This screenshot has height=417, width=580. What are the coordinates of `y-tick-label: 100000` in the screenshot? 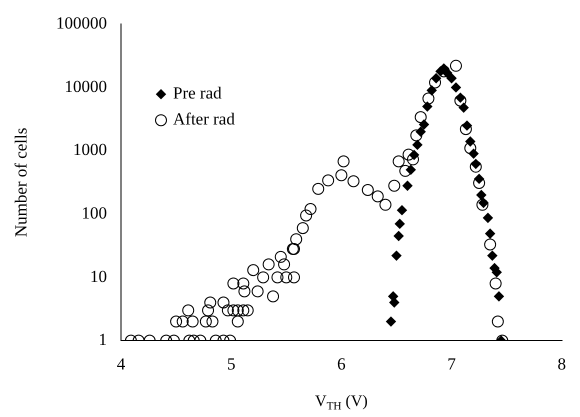 It's located at (81, 23).